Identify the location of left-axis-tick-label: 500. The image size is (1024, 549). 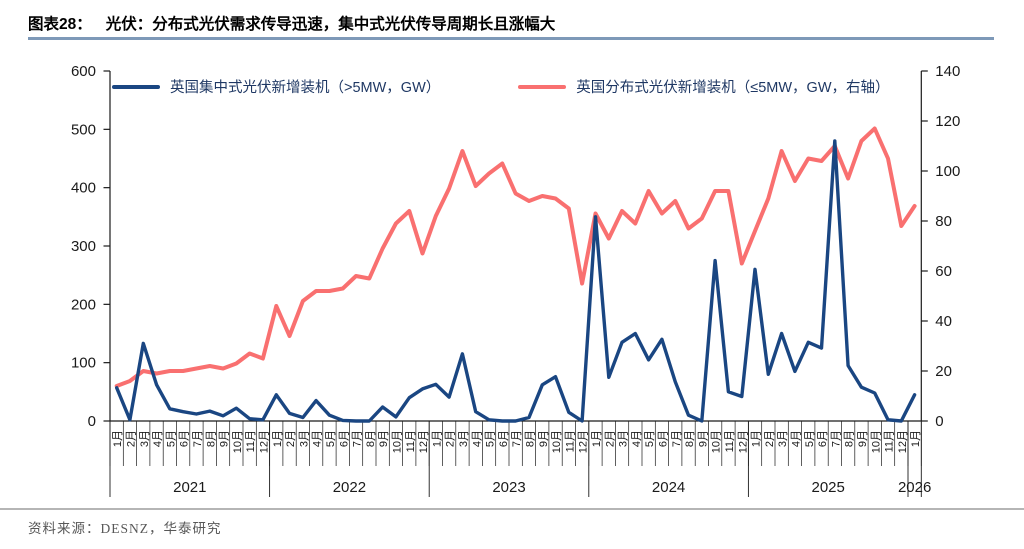
(83, 129).